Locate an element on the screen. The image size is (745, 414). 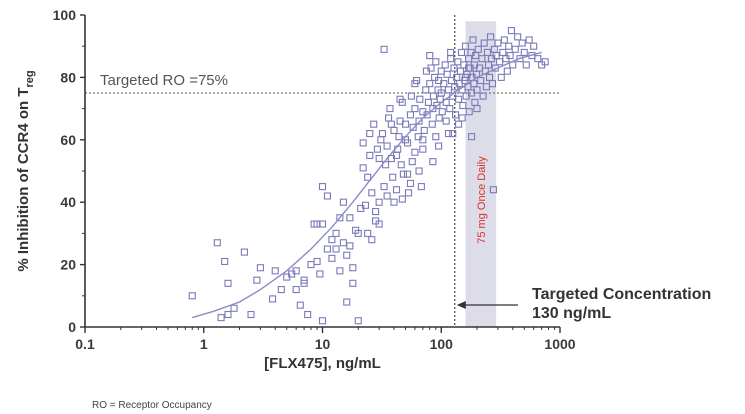
footnote: RO = Receptor Occupancy is located at coordinates (152, 405).